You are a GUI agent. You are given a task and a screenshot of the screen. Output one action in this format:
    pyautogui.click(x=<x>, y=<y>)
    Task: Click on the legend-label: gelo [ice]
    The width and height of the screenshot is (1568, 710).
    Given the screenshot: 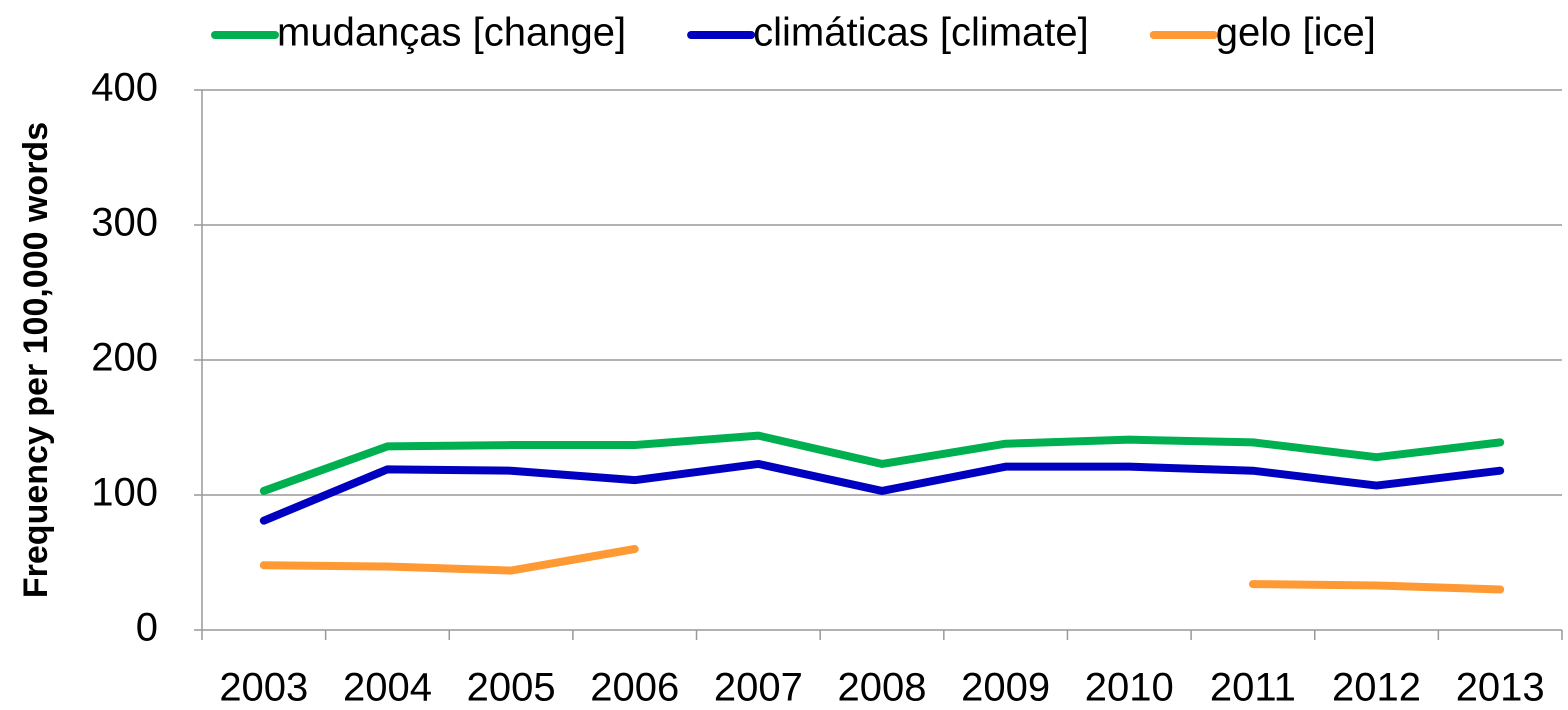 What is the action you would take?
    pyautogui.click(x=1296, y=33)
    